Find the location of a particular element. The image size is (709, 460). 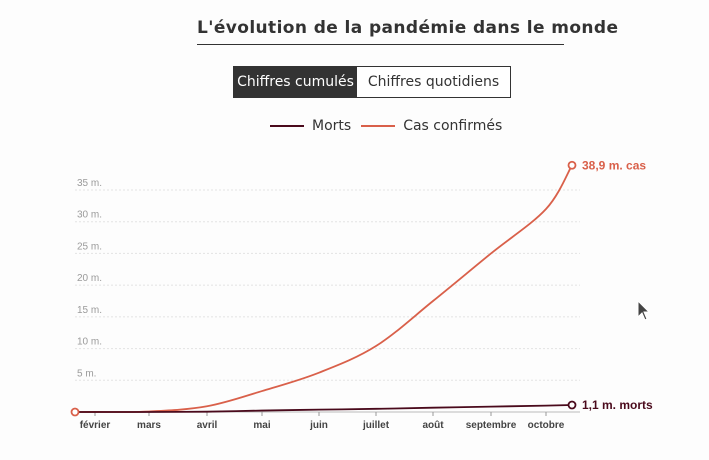

legend-label-cases: Cas confirmés is located at coordinates (453, 126).